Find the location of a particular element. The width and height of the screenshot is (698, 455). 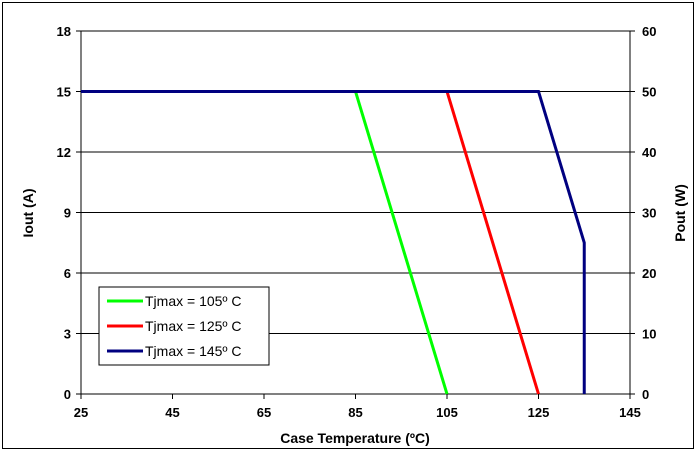

y-tick-label: 18 is located at coordinates (64, 31).